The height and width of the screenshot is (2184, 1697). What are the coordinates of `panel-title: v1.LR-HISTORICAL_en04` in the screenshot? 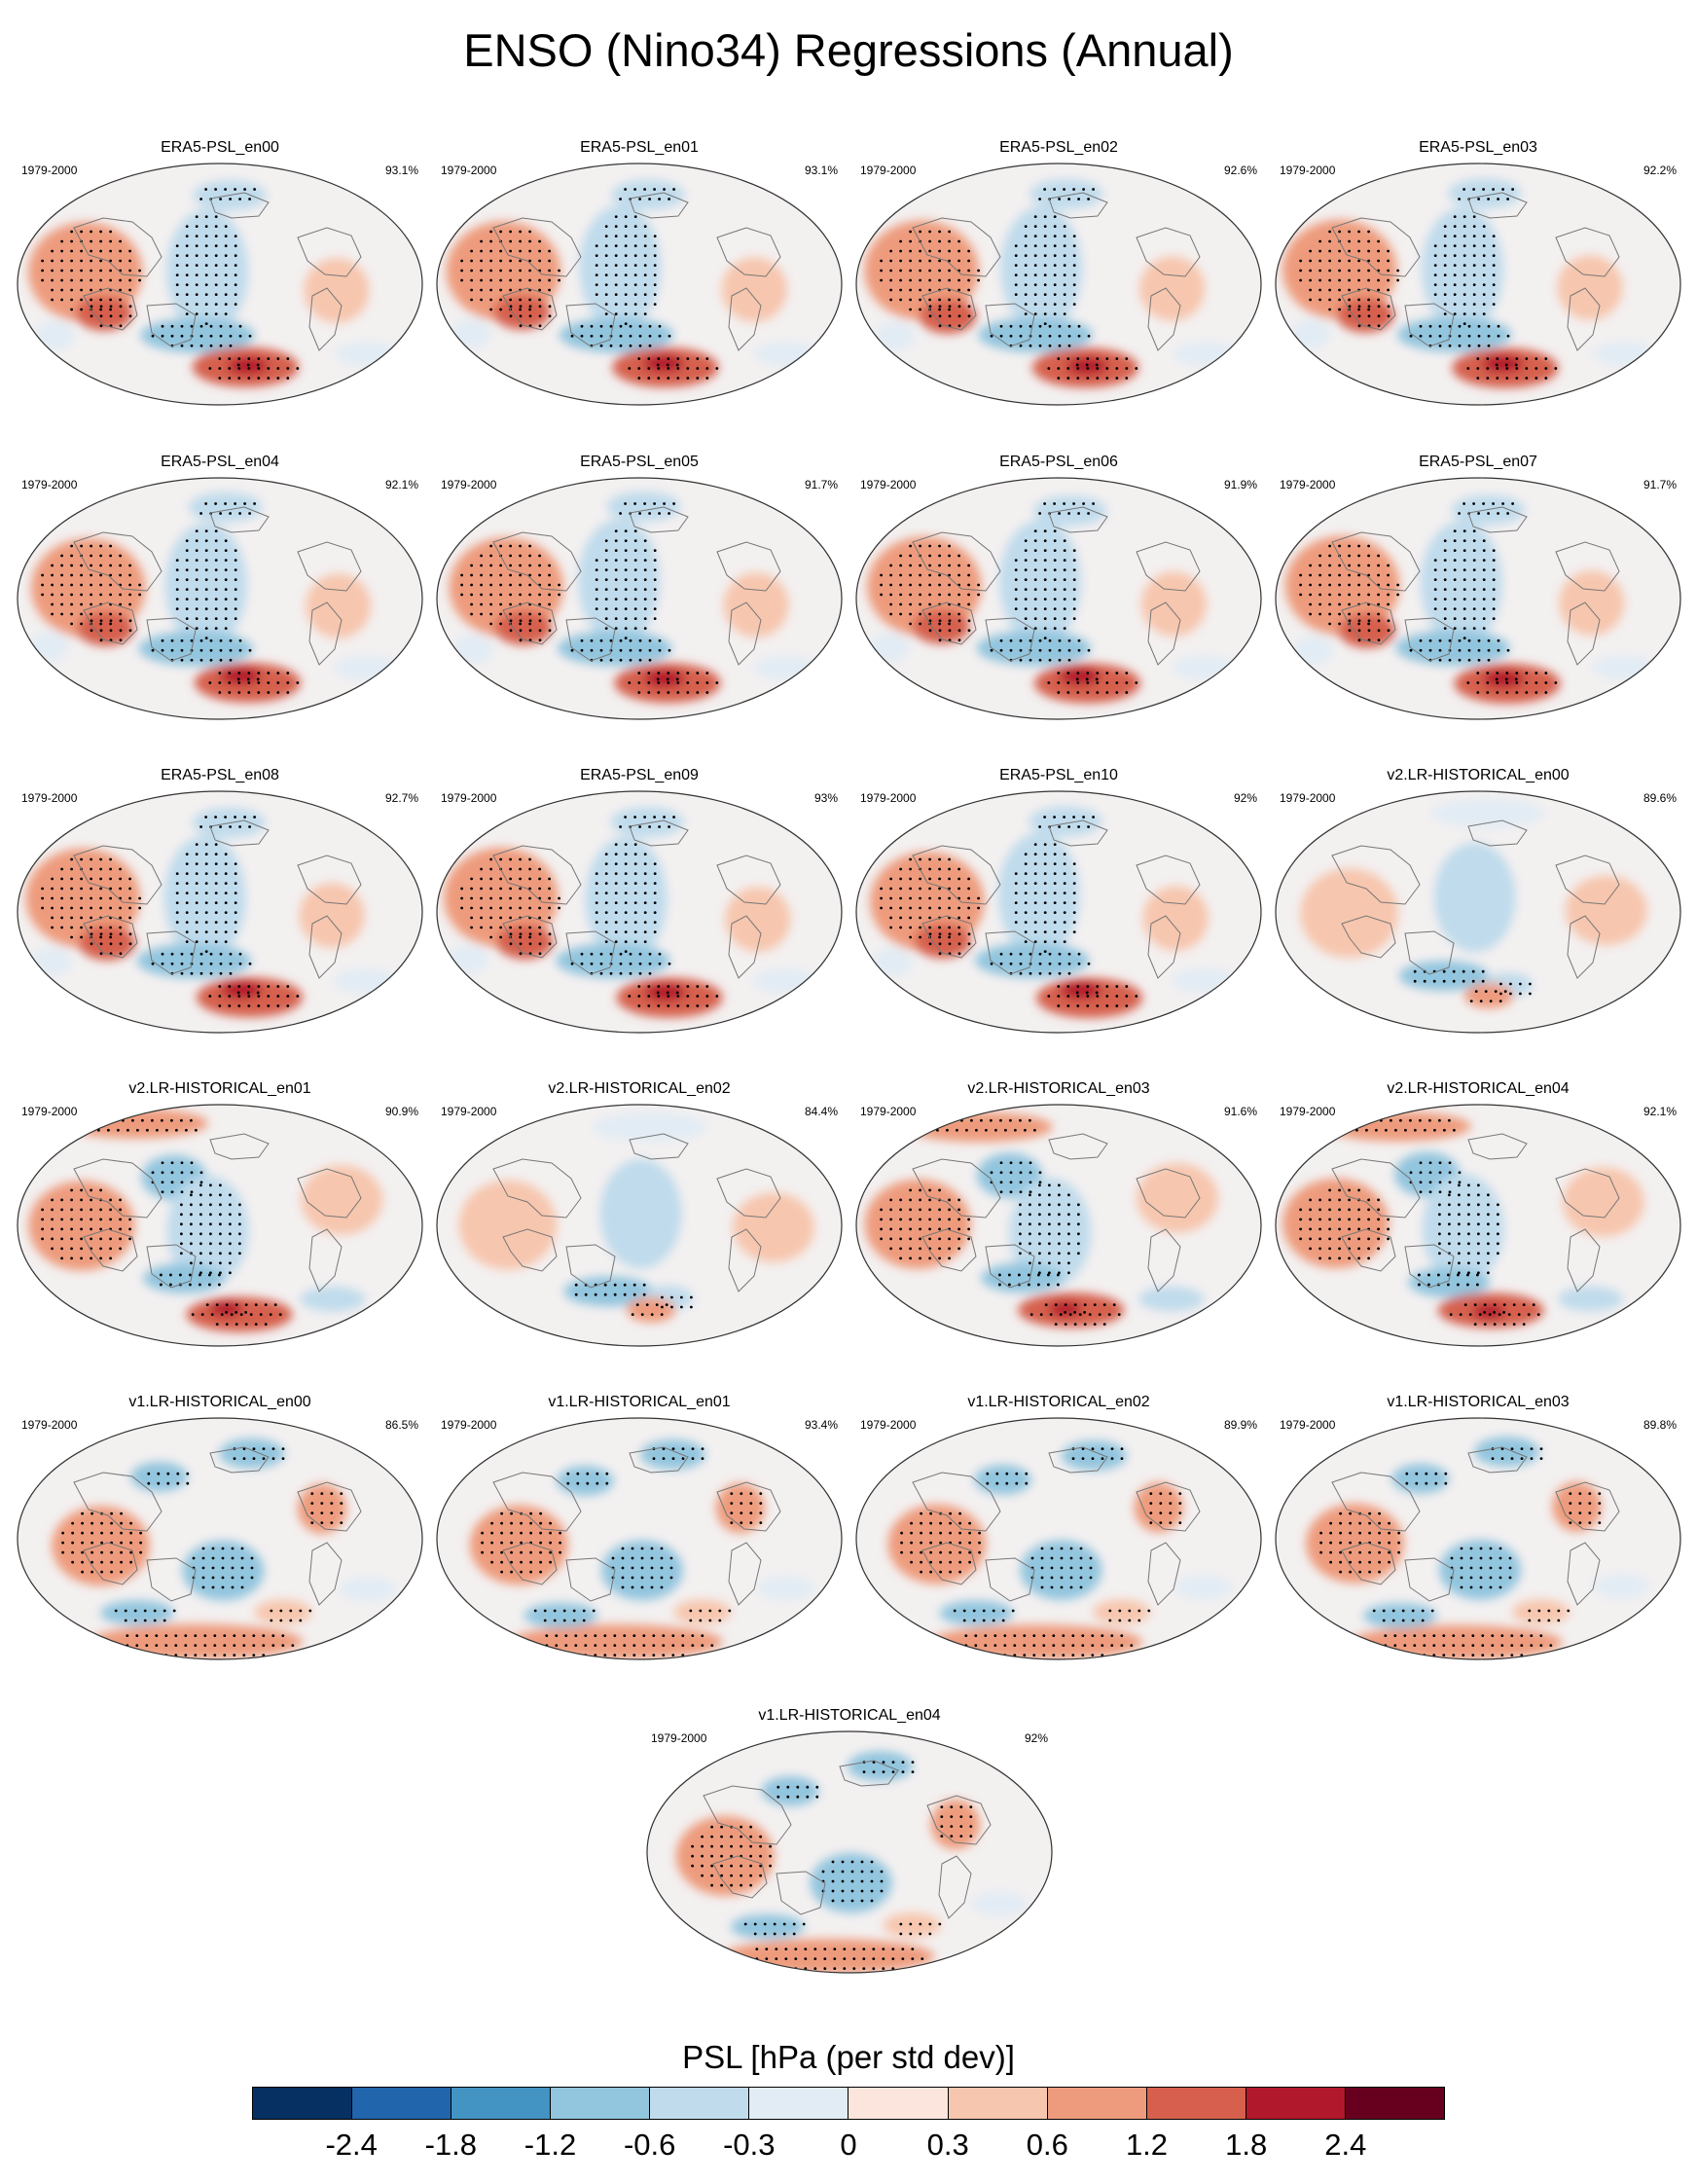 It's located at (850, 1715).